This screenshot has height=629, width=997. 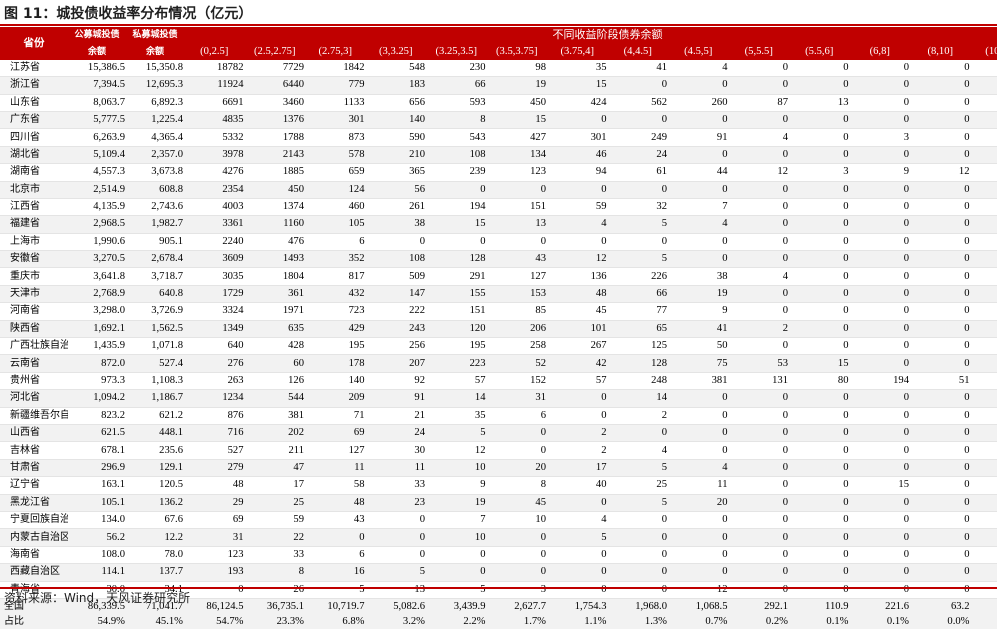 What do you see at coordinates (155, 621) in the screenshot?
I see `private-amount-cell: 45.1%` at bounding box center [155, 621].